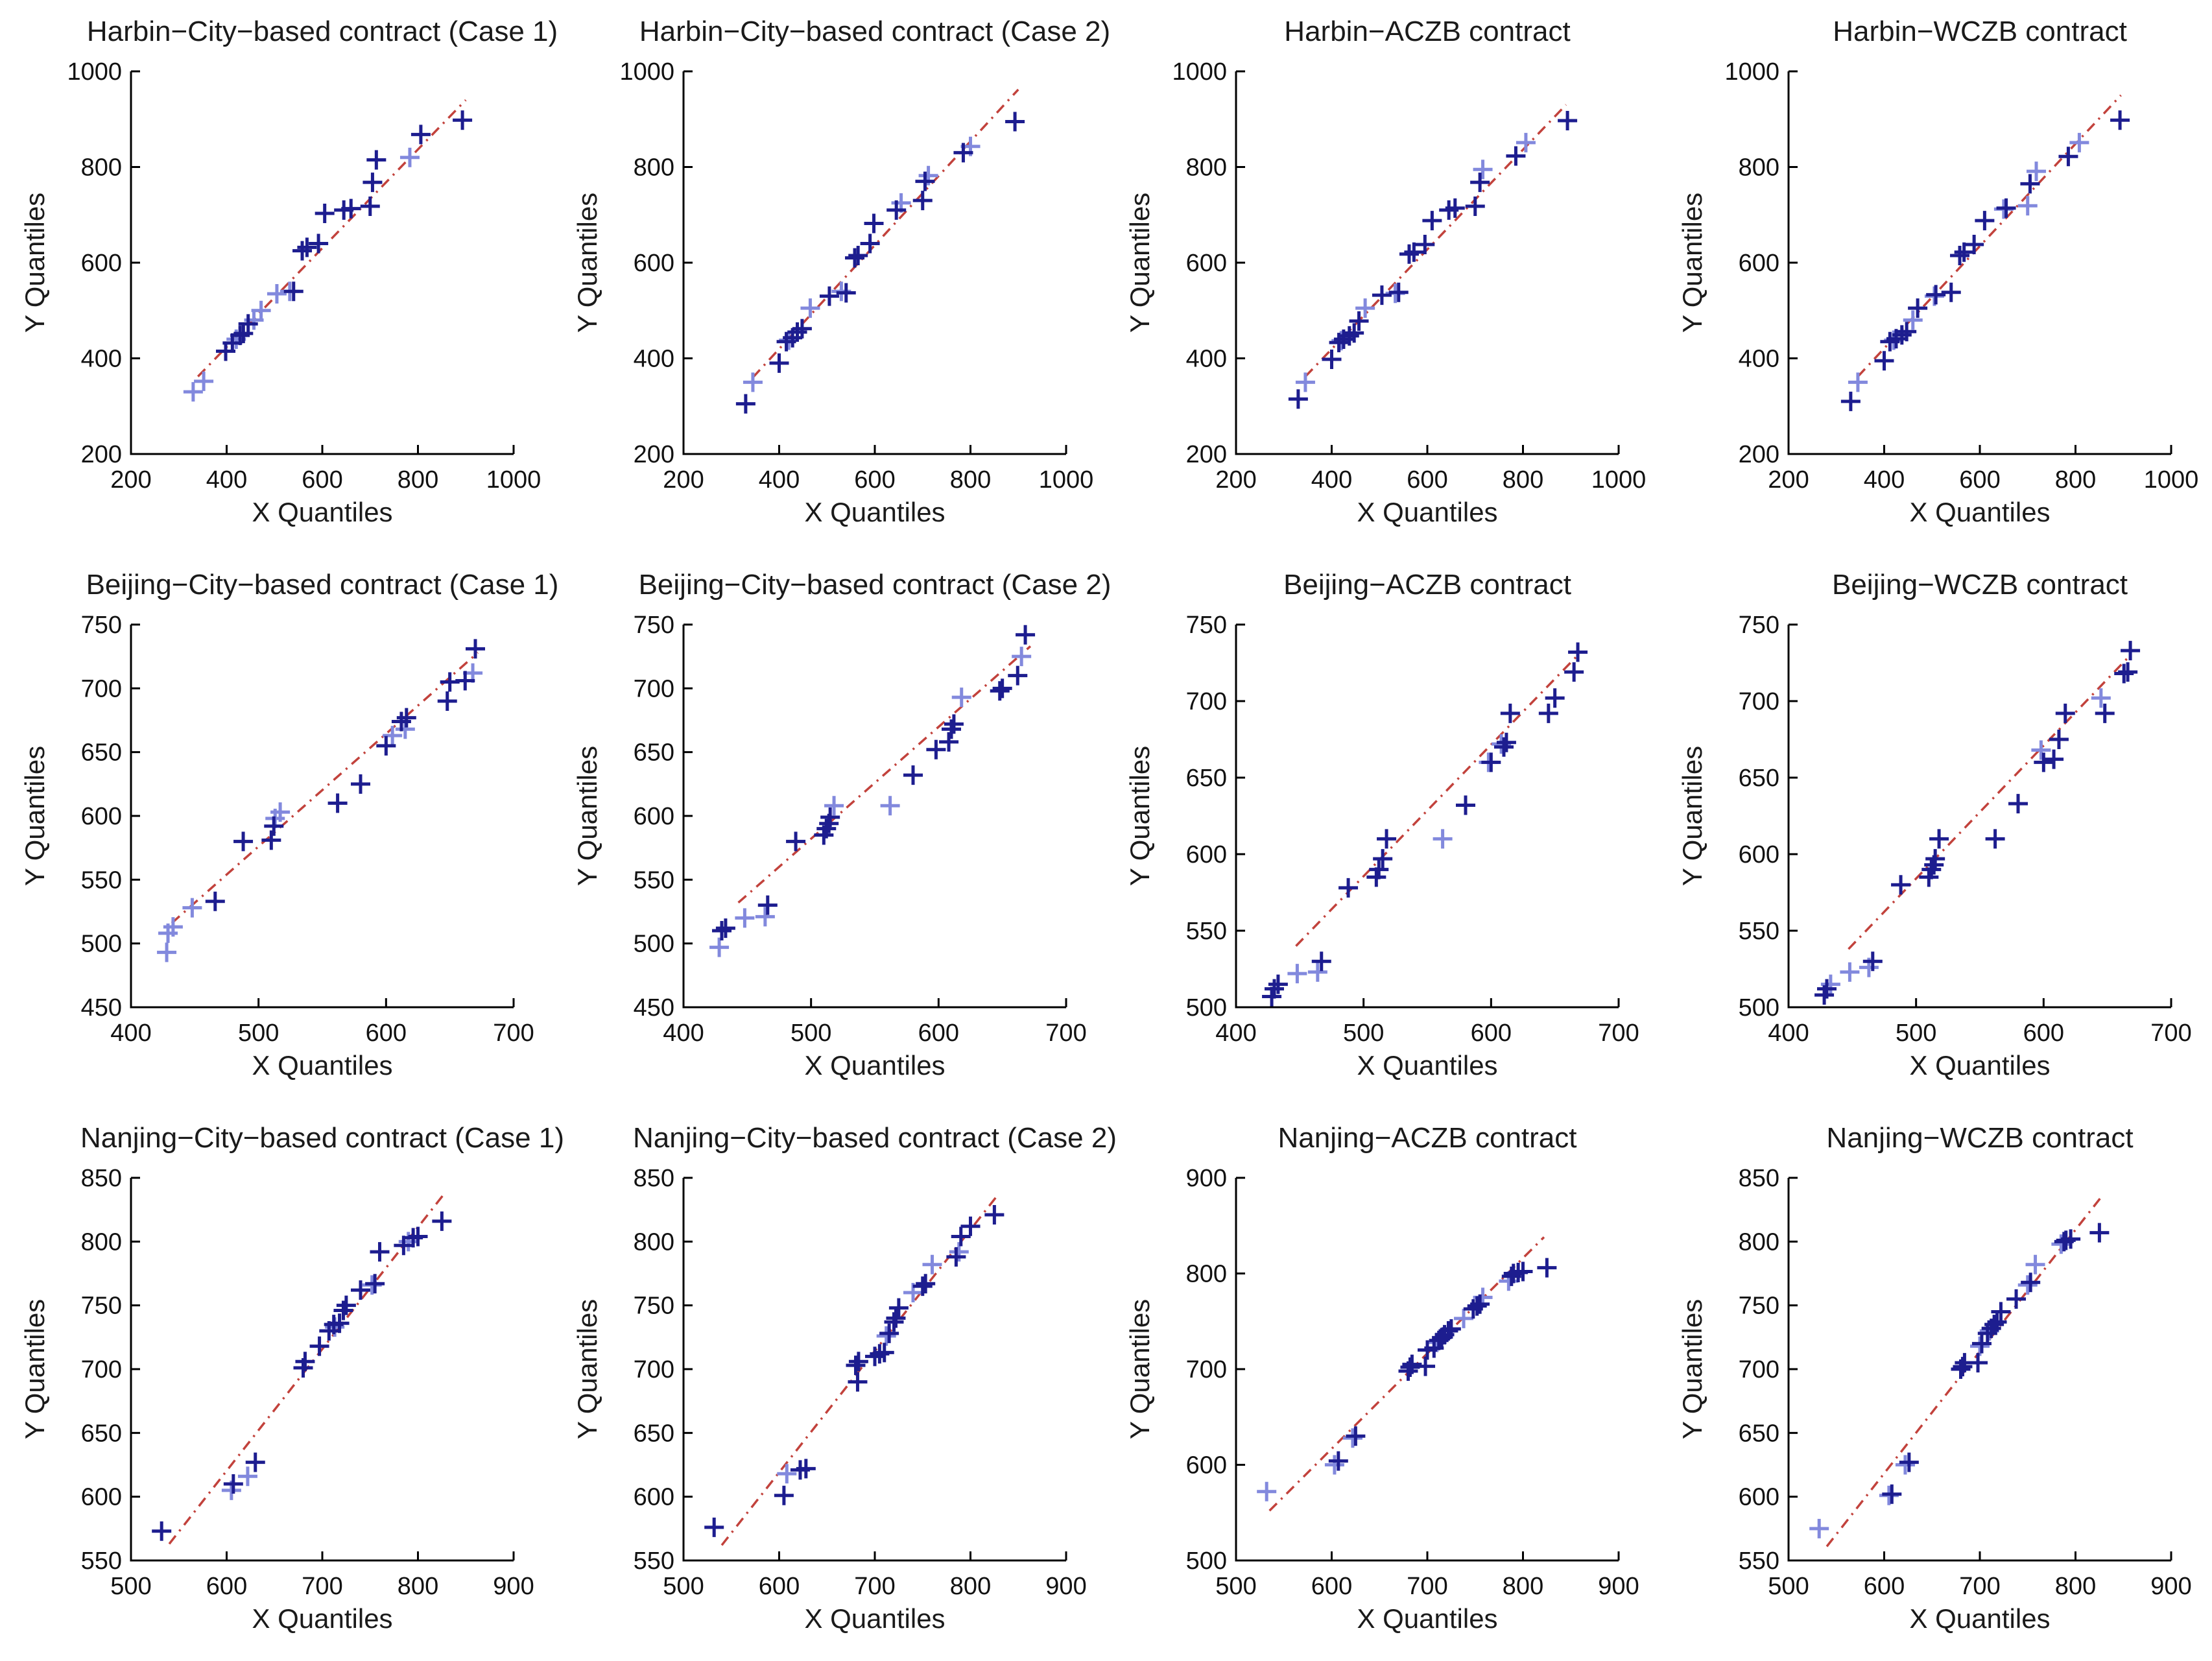 This screenshot has height=1661, width=2212. Describe the element at coordinates (875, 31) in the screenshot. I see `plot-title: Harbin−City−based contract (Case 2)` at that location.